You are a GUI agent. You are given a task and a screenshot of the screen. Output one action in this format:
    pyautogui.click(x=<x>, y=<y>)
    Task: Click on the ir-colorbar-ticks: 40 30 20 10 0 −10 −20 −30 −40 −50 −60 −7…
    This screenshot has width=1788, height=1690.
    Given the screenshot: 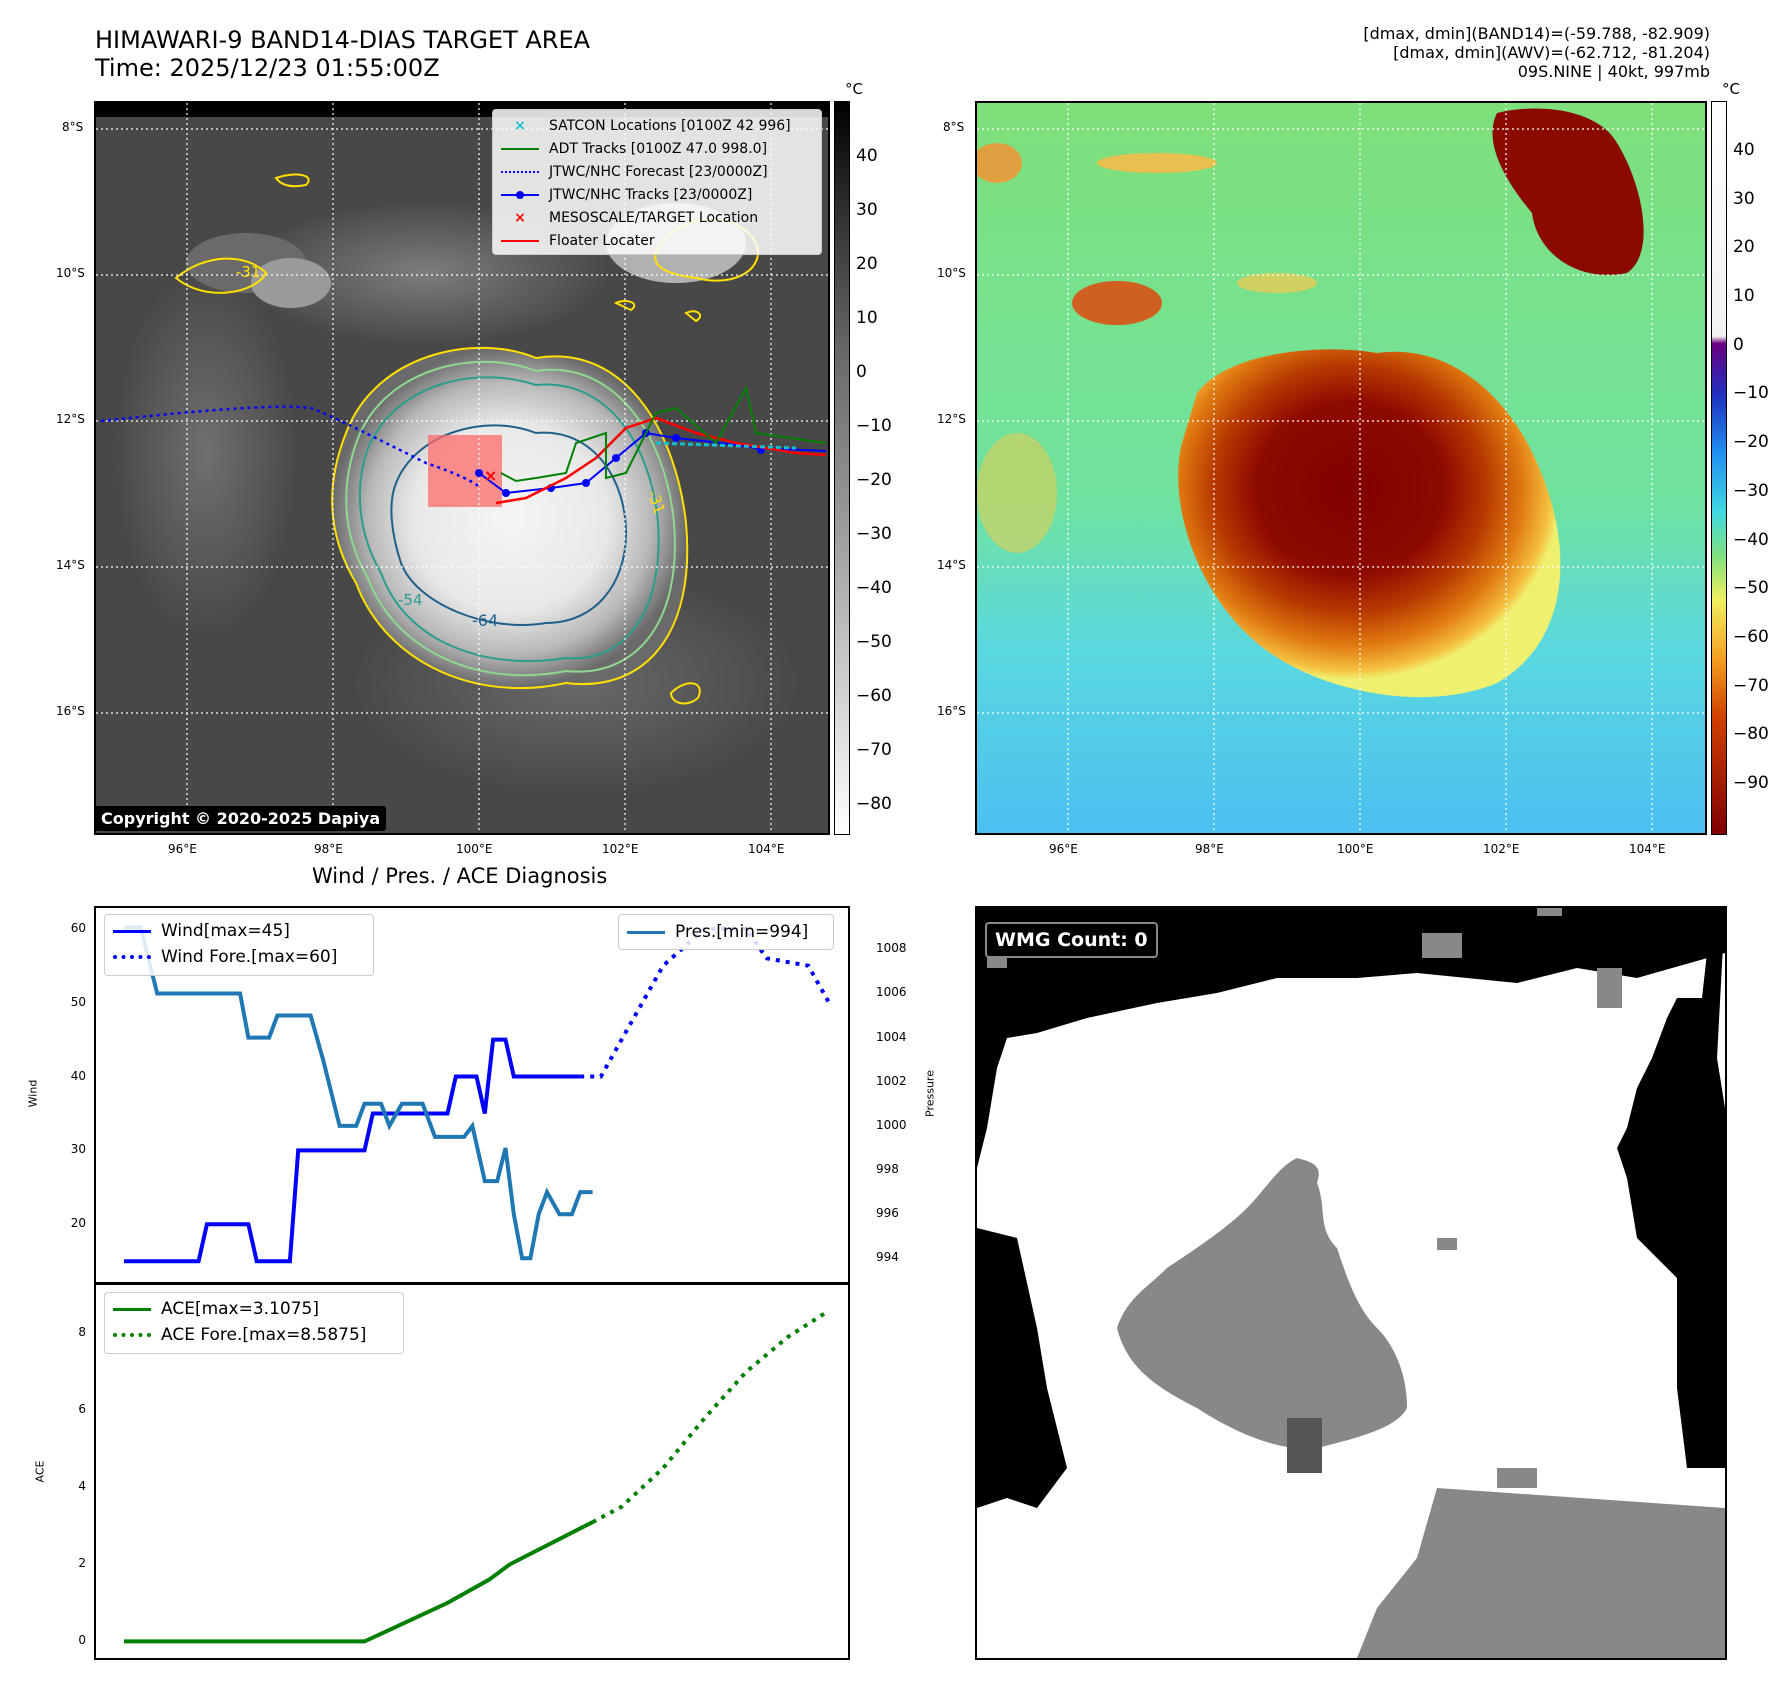 What is the action you would take?
    pyautogui.click(x=876, y=450)
    